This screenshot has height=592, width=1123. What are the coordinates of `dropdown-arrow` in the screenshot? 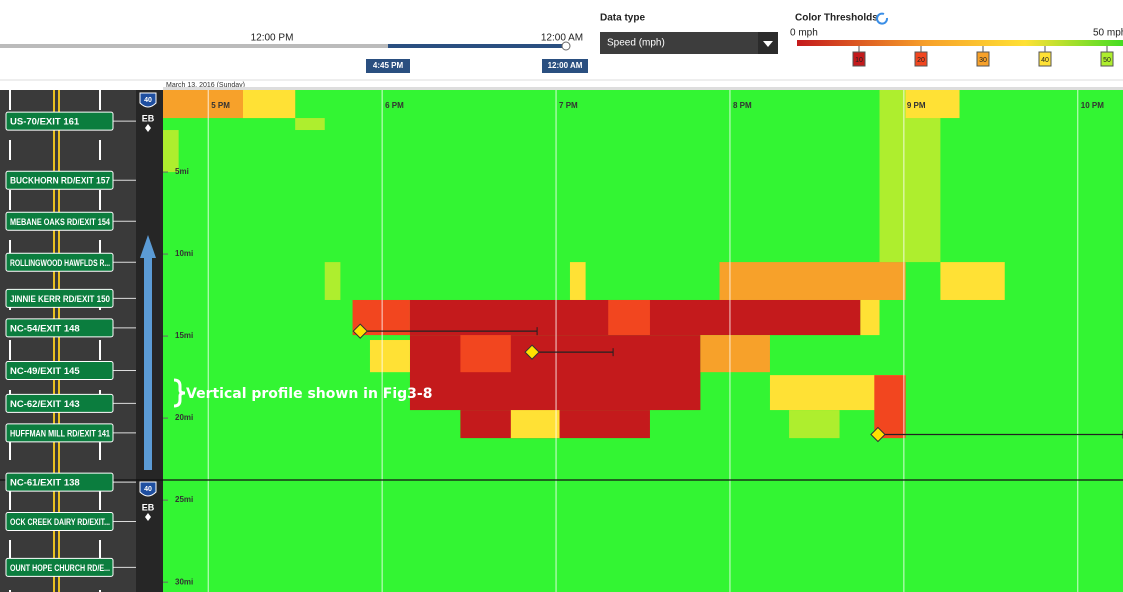 It's located at (768, 44).